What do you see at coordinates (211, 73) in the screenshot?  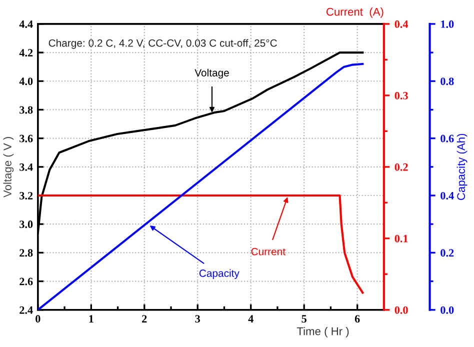 I see `annotation: Voltage` at bounding box center [211, 73].